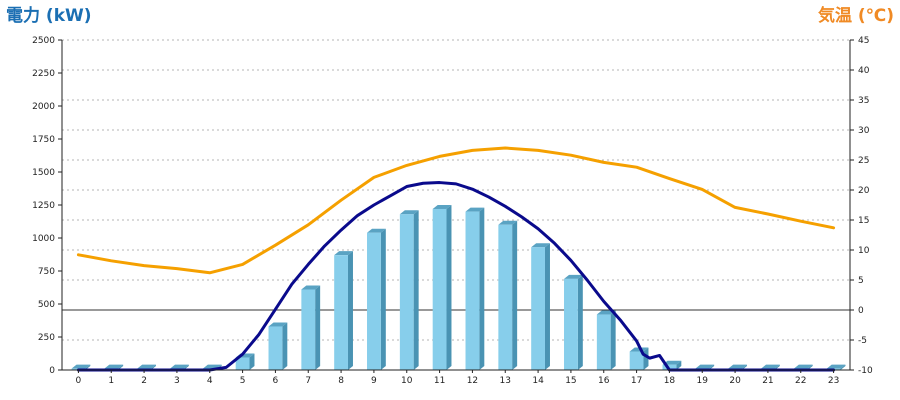 The height and width of the screenshot is (400, 900). I want to click on right-tick-label: -5, so click(862, 341).